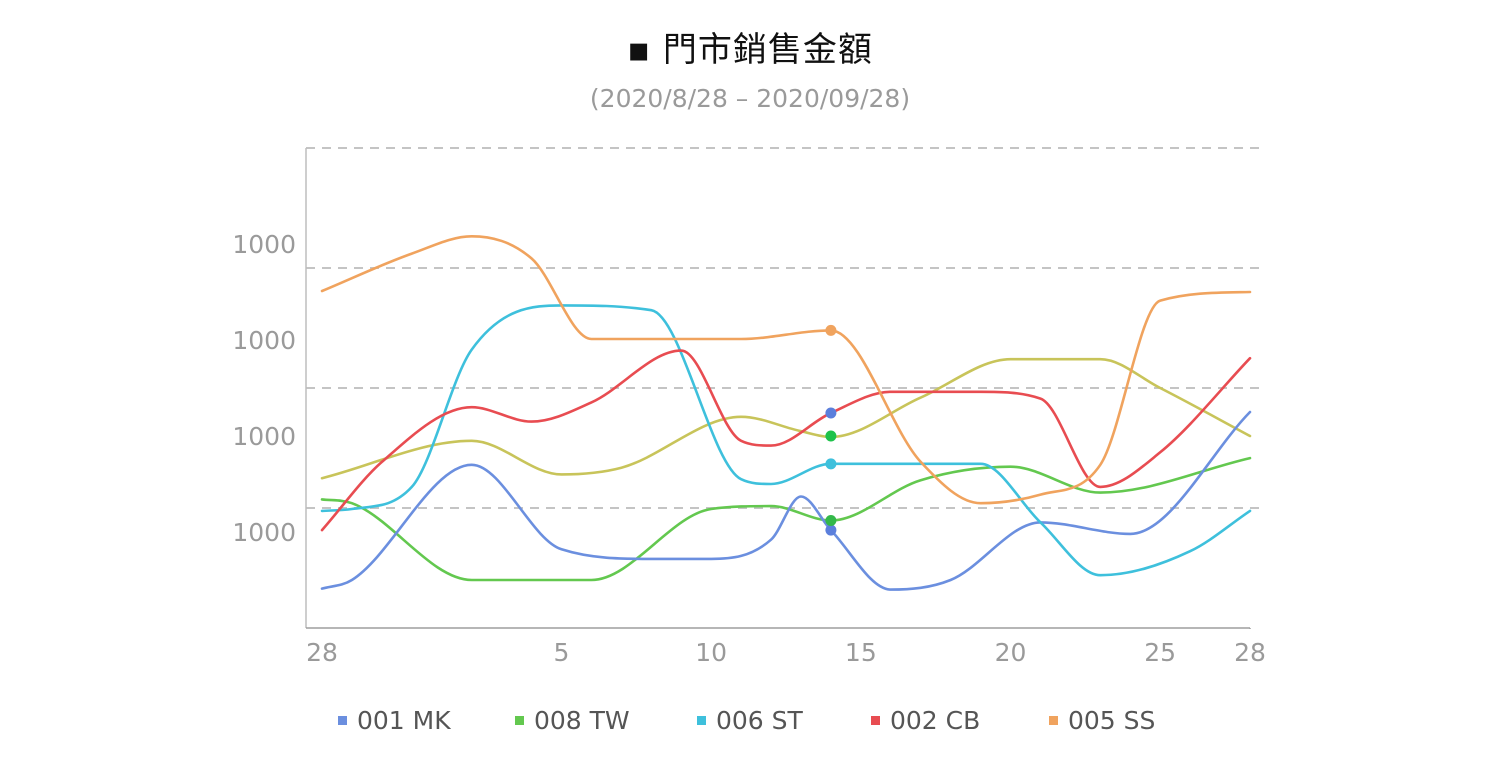 The image size is (1500, 778). I want to click on series-line-002-cb, so click(786, 440).